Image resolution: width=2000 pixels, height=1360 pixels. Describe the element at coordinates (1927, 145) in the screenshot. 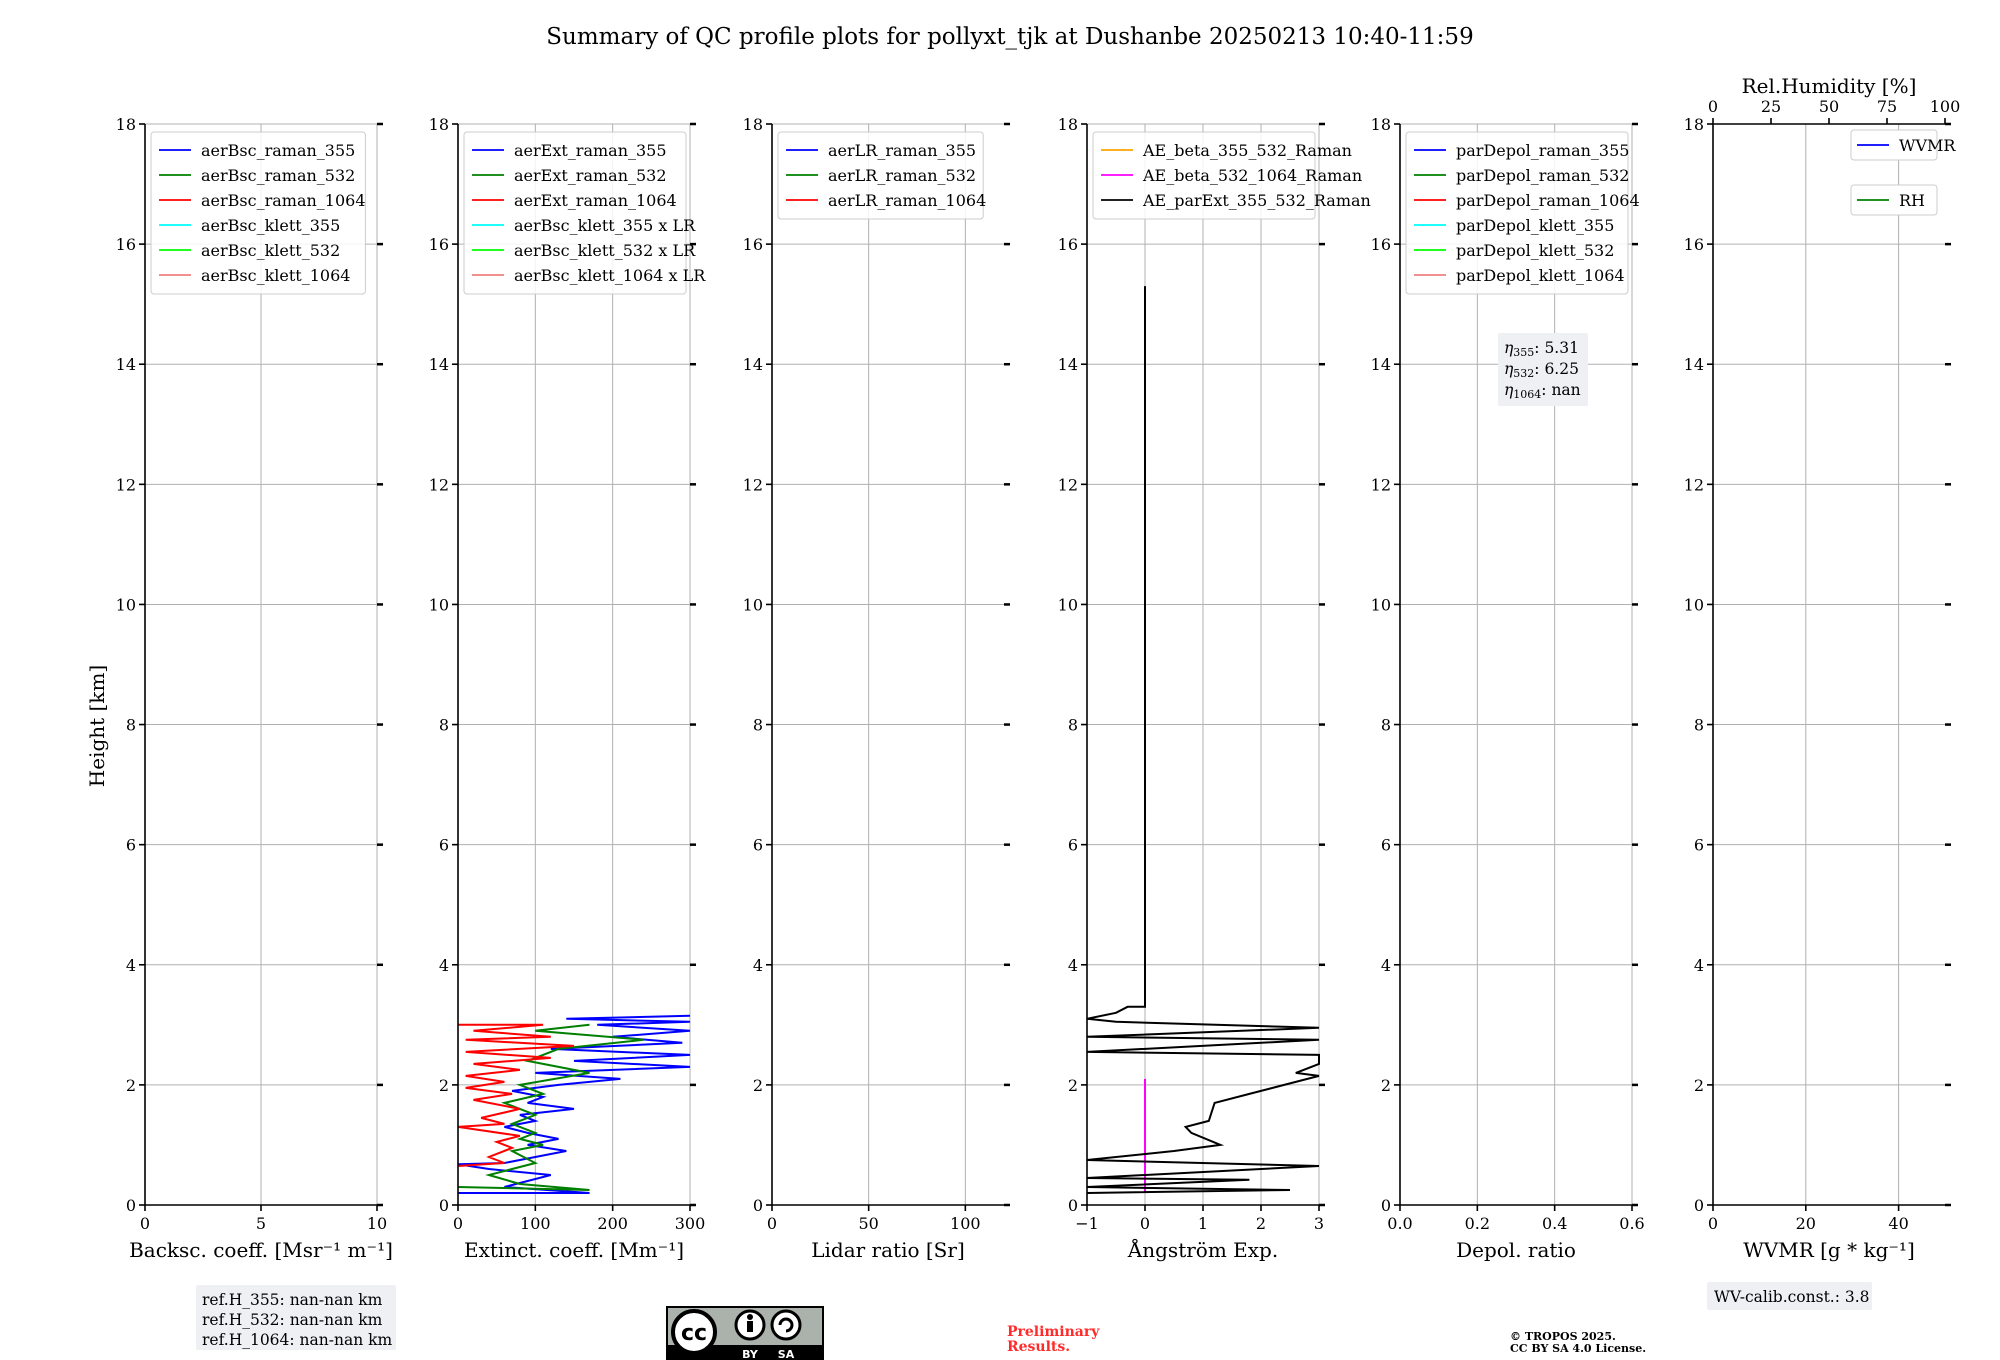

I see `legend-label: WVMR` at that location.